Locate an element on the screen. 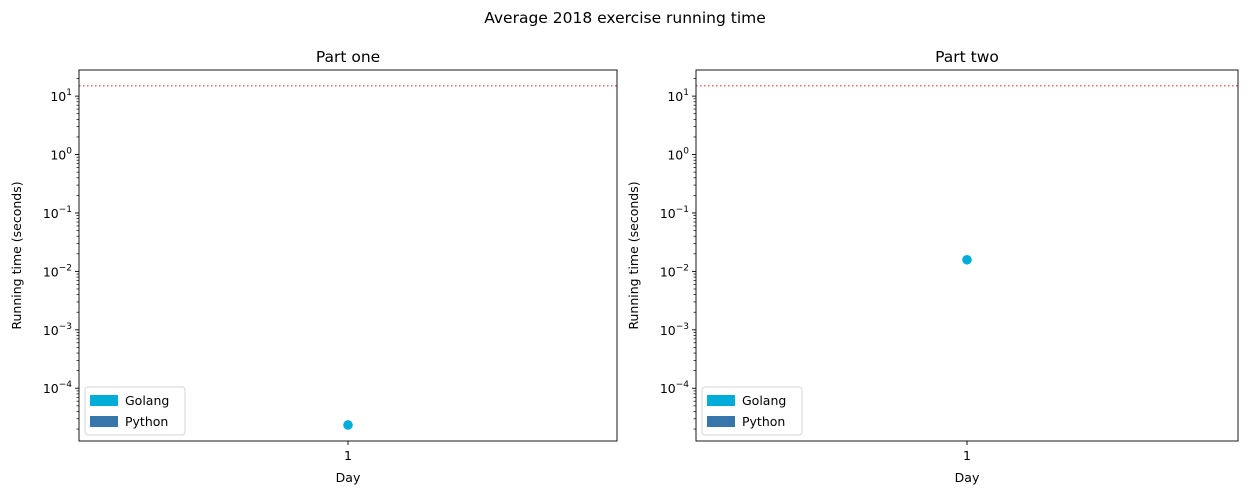  subplot-title: Part two is located at coordinates (967, 57).